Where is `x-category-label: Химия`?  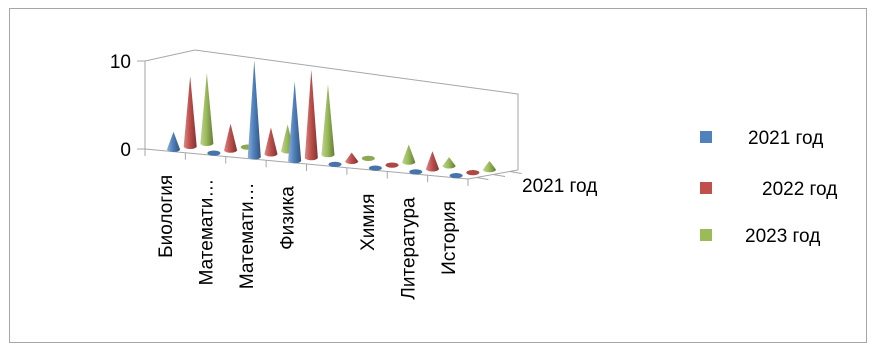 x-category-label: Химия is located at coordinates (368, 222).